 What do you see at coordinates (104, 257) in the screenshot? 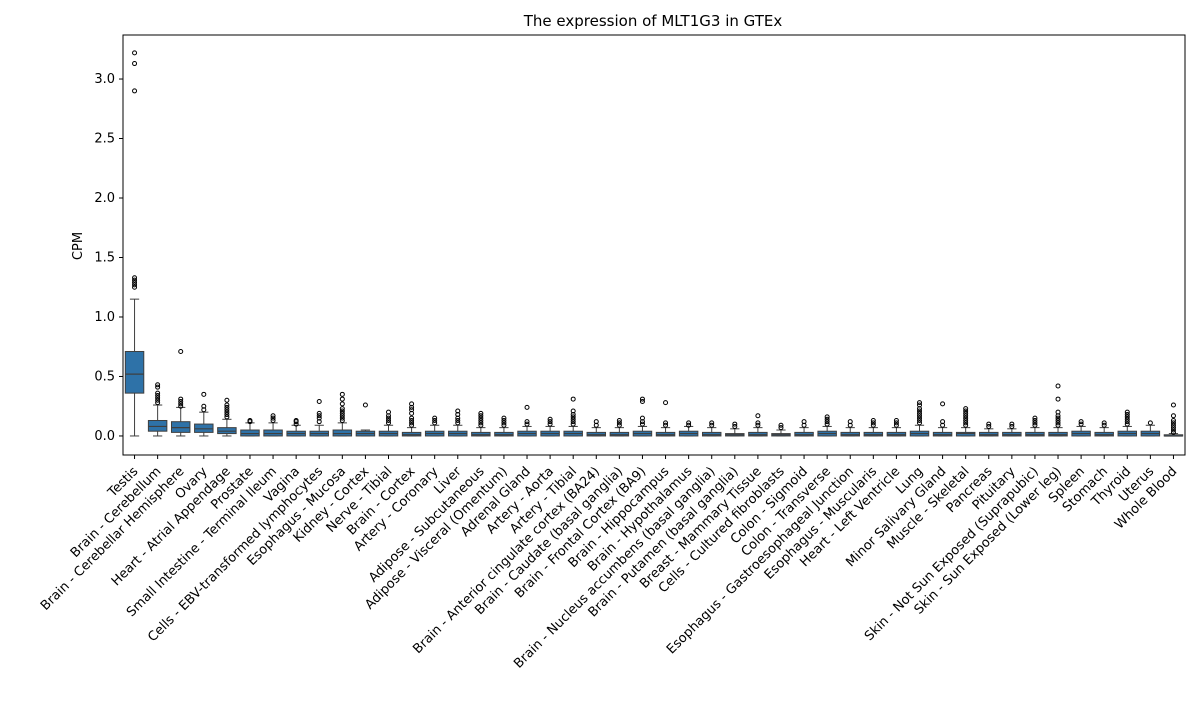
I see `y-tick-label: 1.5` at bounding box center [104, 257].